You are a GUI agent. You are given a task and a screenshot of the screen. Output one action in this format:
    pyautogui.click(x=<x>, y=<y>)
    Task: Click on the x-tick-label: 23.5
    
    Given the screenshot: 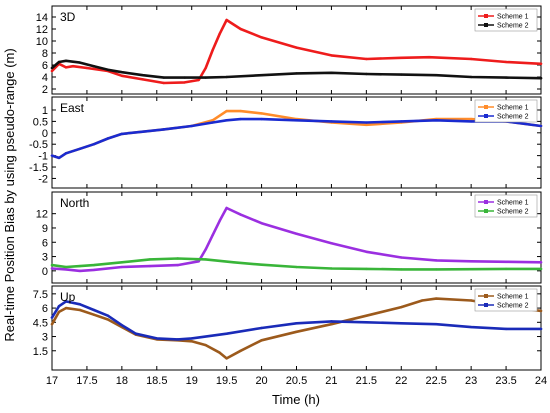 What is the action you would take?
    pyautogui.click(x=505, y=381)
    